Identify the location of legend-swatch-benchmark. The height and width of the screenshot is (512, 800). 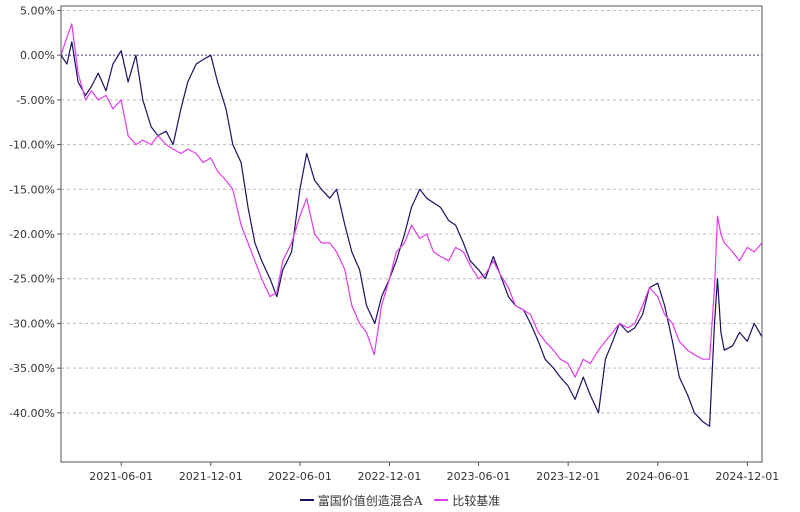
(441, 500).